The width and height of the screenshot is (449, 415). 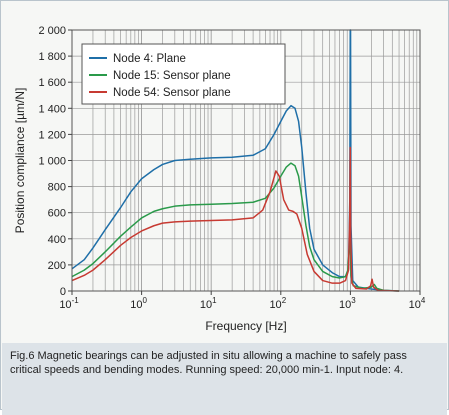 What do you see at coordinates (20, 161) in the screenshot?
I see `y-axis-label: Position compliance [µm/N]` at bounding box center [20, 161].